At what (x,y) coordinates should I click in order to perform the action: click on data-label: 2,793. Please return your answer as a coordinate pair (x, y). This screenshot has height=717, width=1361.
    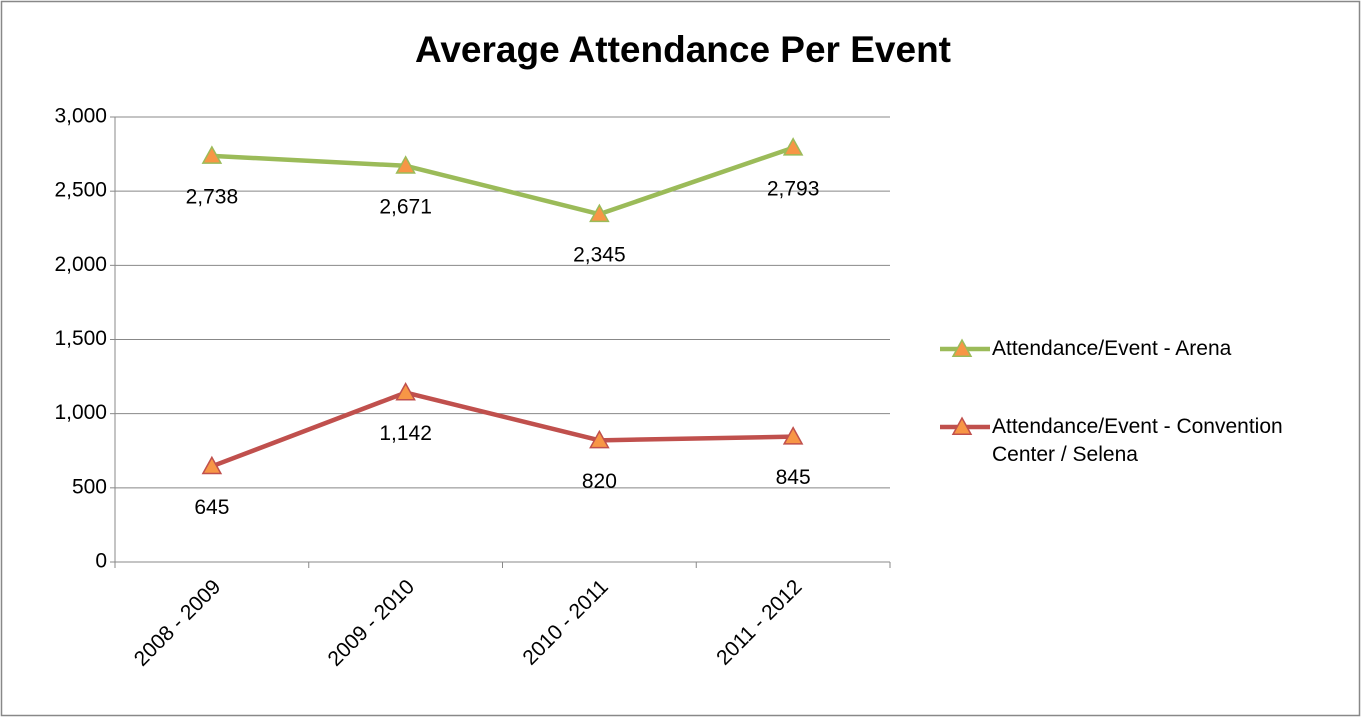
    Looking at the image, I should click on (793, 188).